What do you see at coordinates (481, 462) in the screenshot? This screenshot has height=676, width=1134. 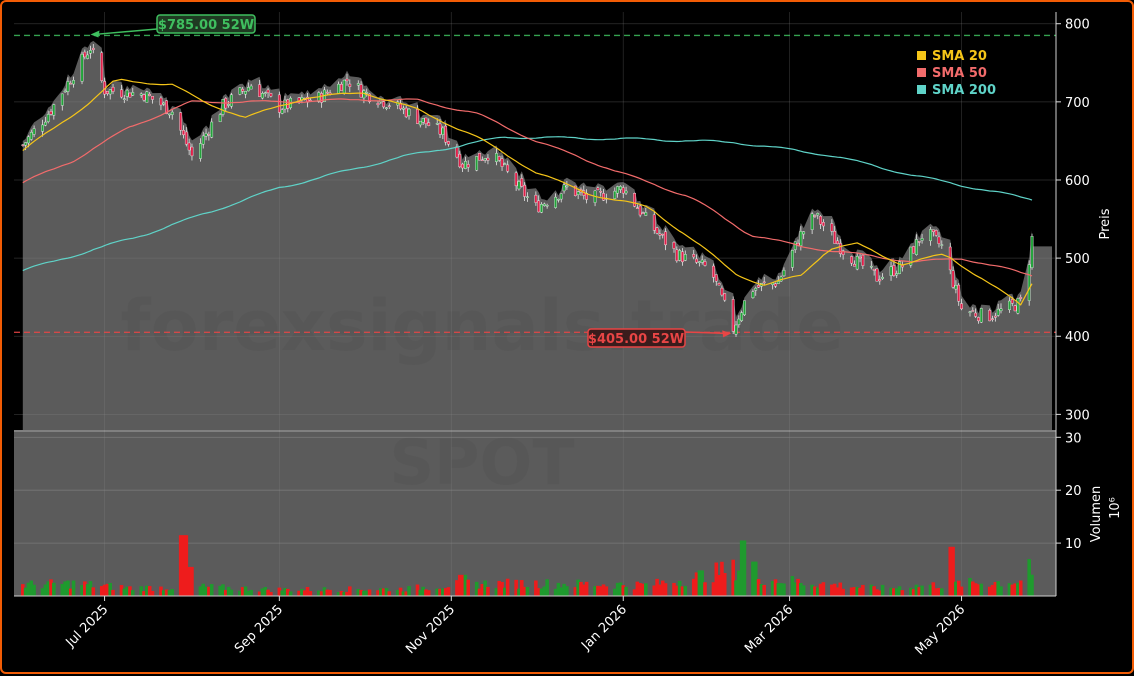 I see `watermark-symbol: SPOT` at bounding box center [481, 462].